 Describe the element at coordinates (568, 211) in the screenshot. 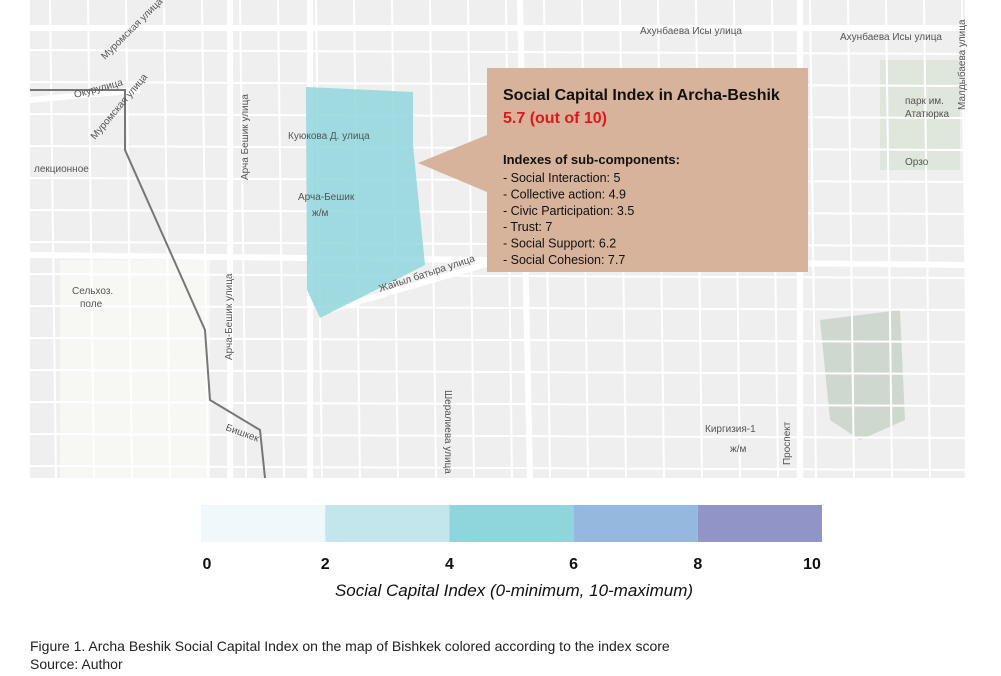

I see `sub-index: - Civic Participation: 3.5` at that location.